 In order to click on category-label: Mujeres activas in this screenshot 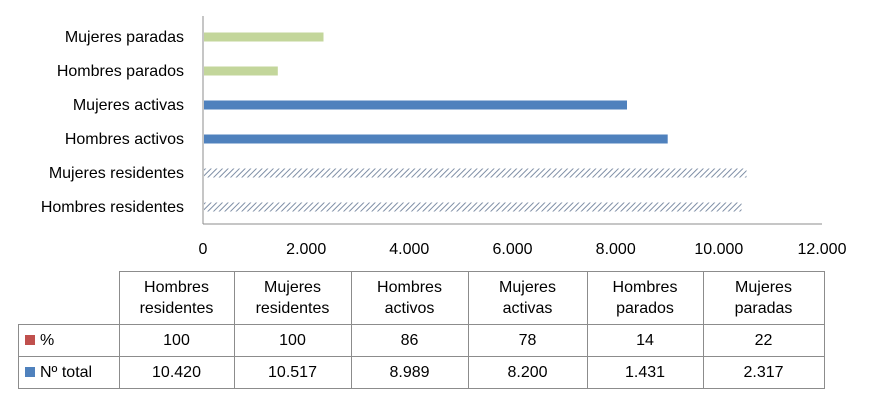, I will do `click(128, 105)`.